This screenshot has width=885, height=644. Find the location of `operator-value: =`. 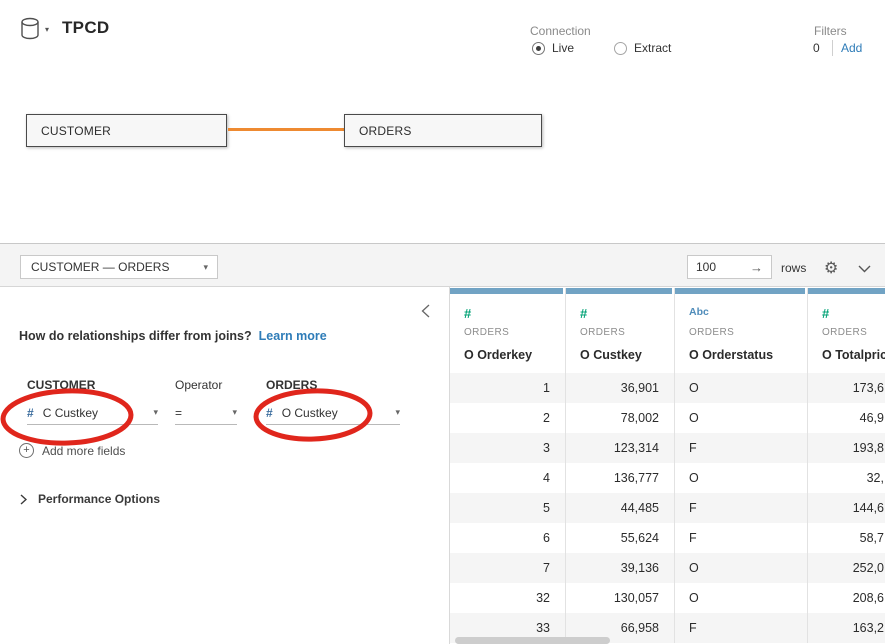

operator-value: = is located at coordinates (179, 412).